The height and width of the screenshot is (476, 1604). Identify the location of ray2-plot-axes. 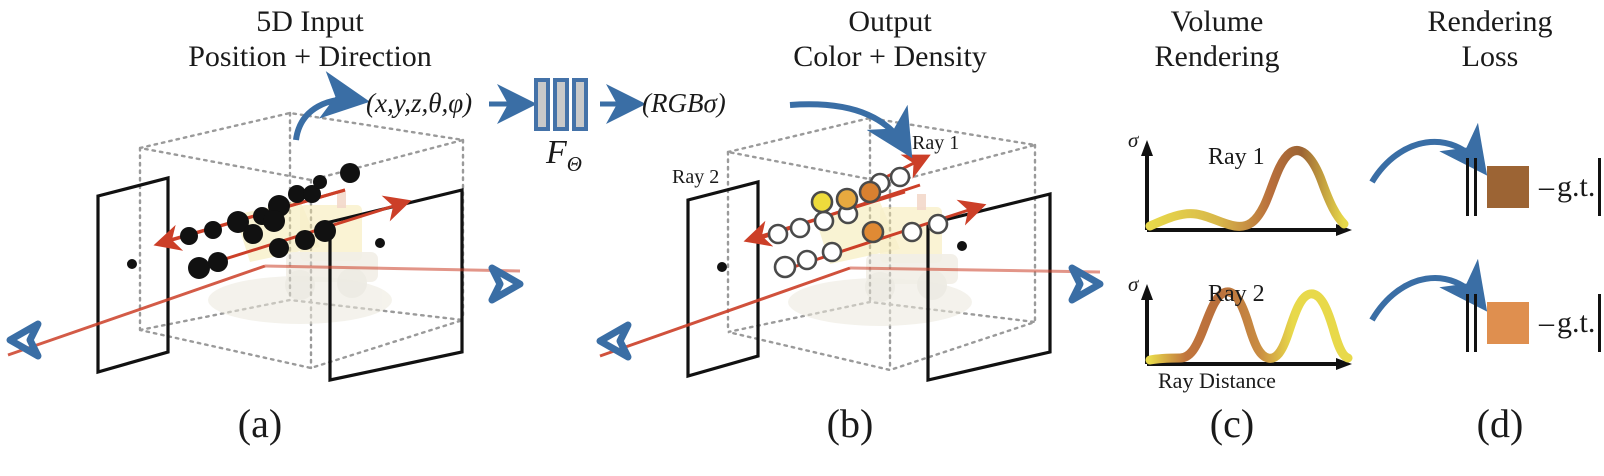
(1246, 327).